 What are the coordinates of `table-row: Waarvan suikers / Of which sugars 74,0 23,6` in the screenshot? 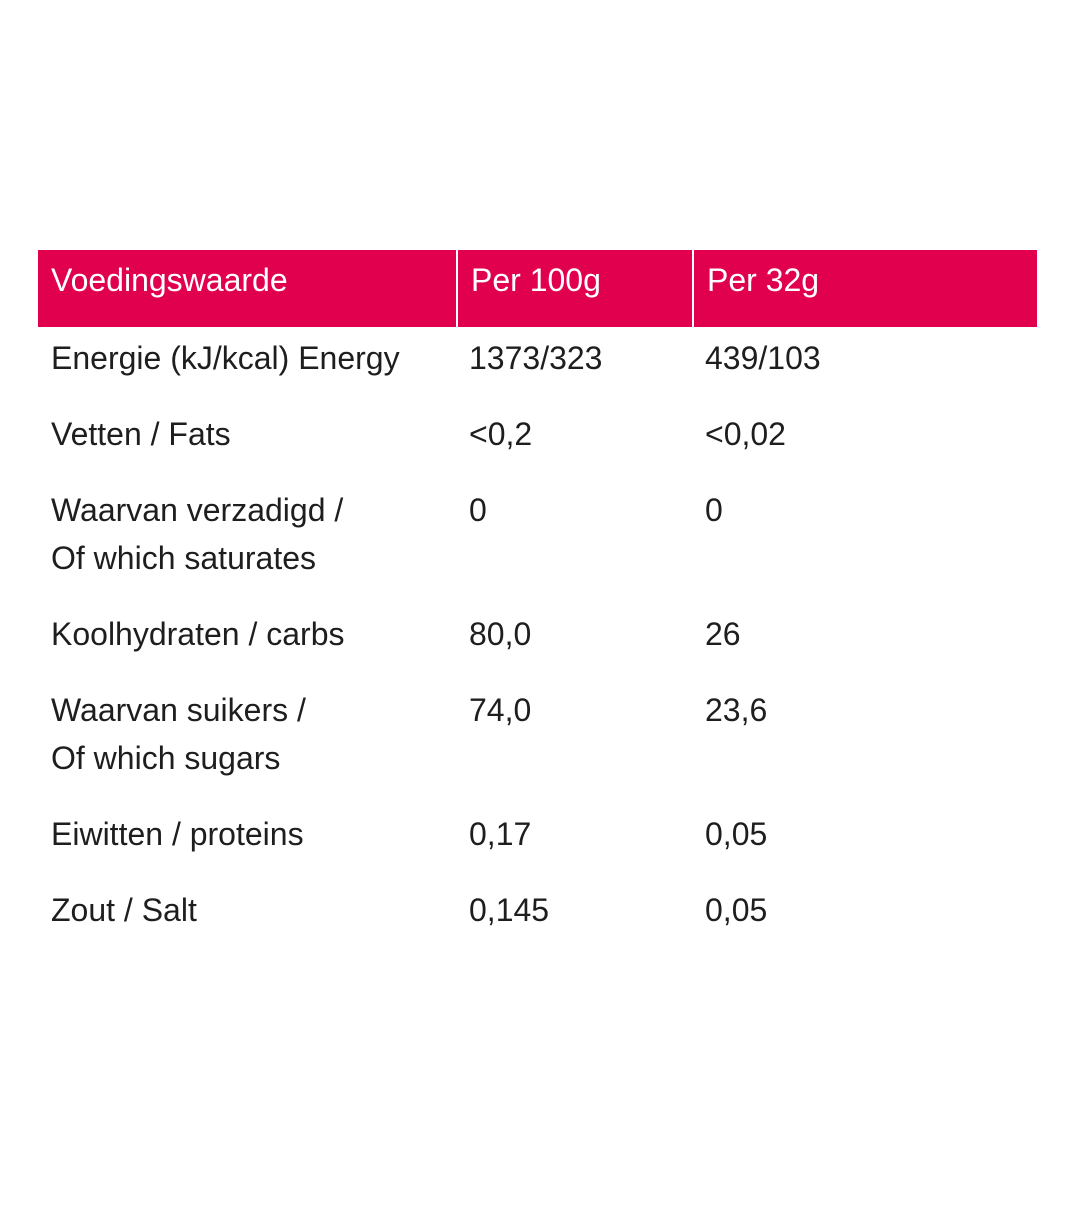 It's located at (537, 741).